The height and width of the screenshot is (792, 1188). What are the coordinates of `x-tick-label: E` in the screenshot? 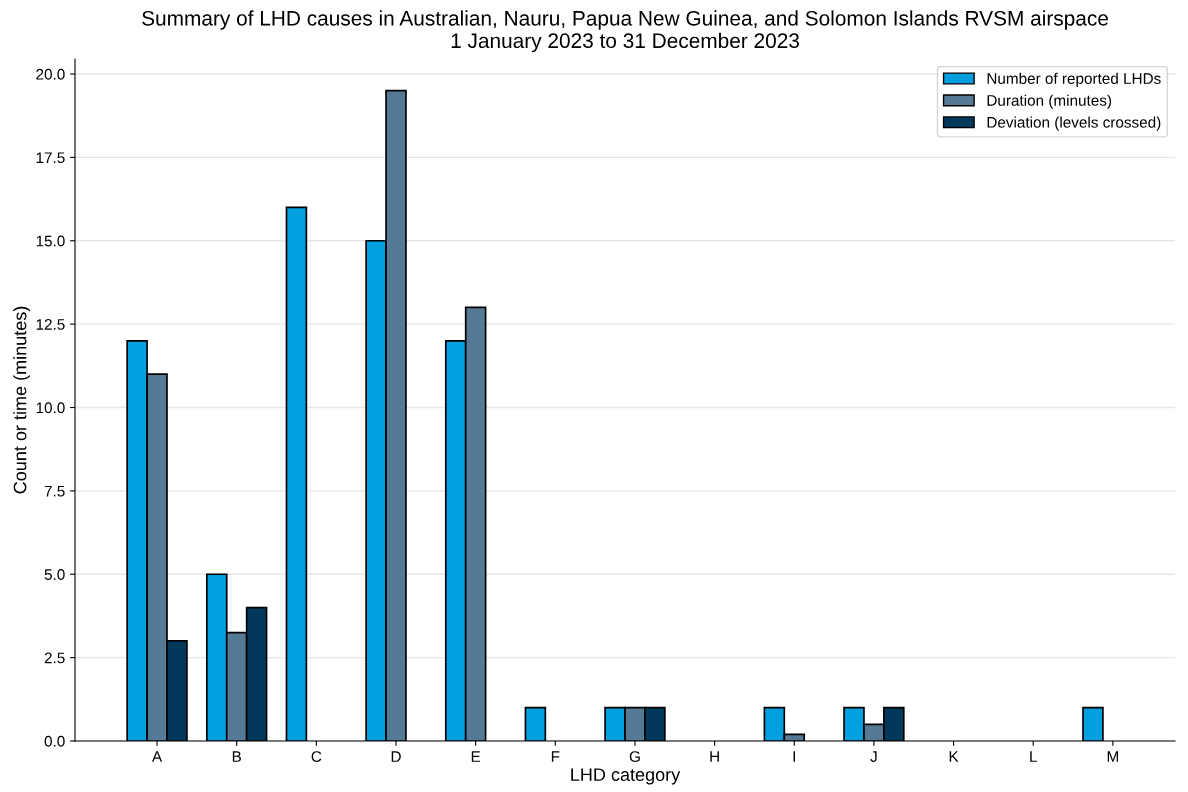 It's located at (476, 756).